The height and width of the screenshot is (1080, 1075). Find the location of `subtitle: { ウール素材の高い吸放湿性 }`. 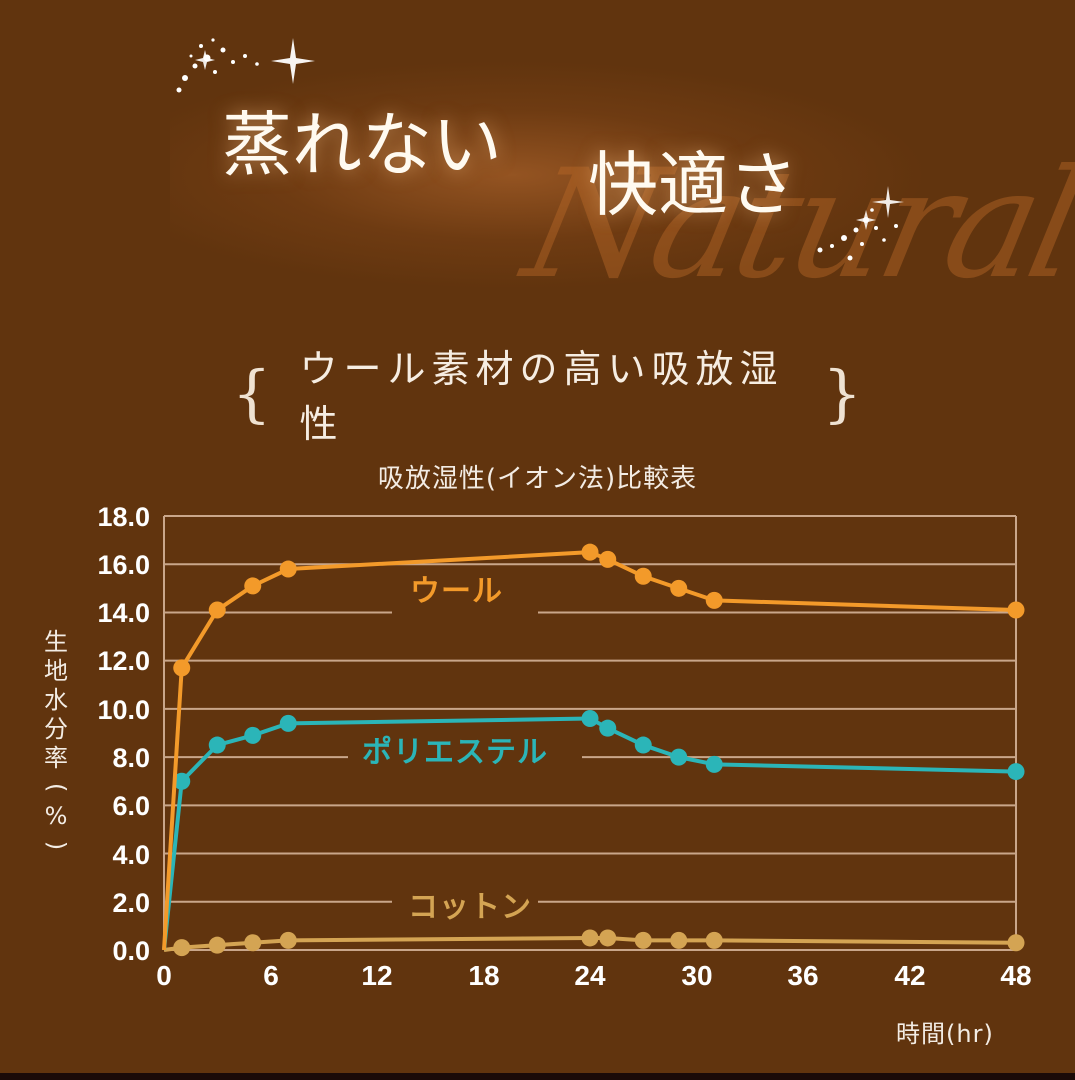

subtitle: { ウール素材の高い吸放湿性 } is located at coordinates (550, 393).